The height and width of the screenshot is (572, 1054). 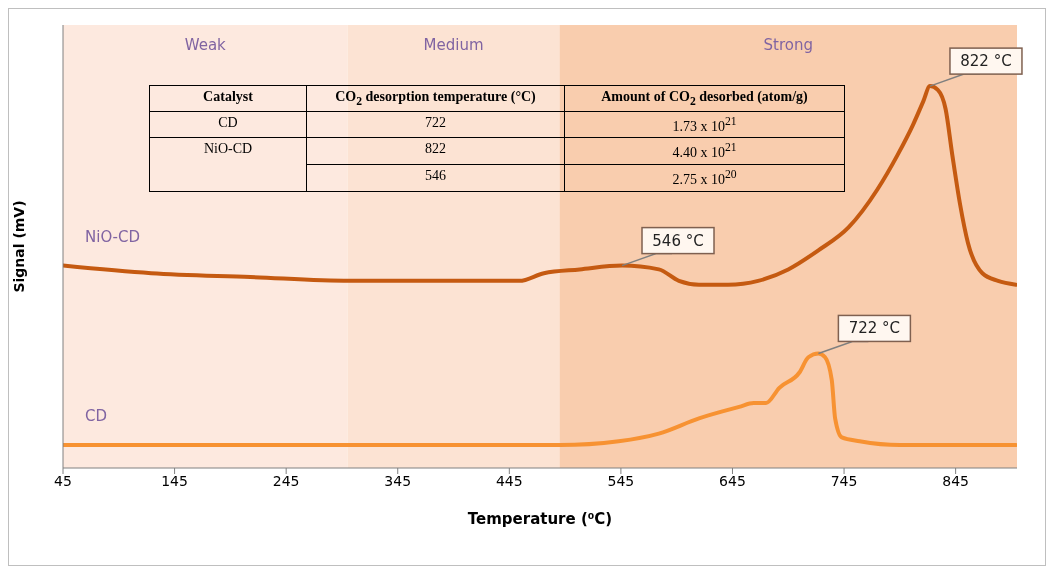 What do you see at coordinates (436, 178) in the screenshot?
I see `annotation: 546` at bounding box center [436, 178].